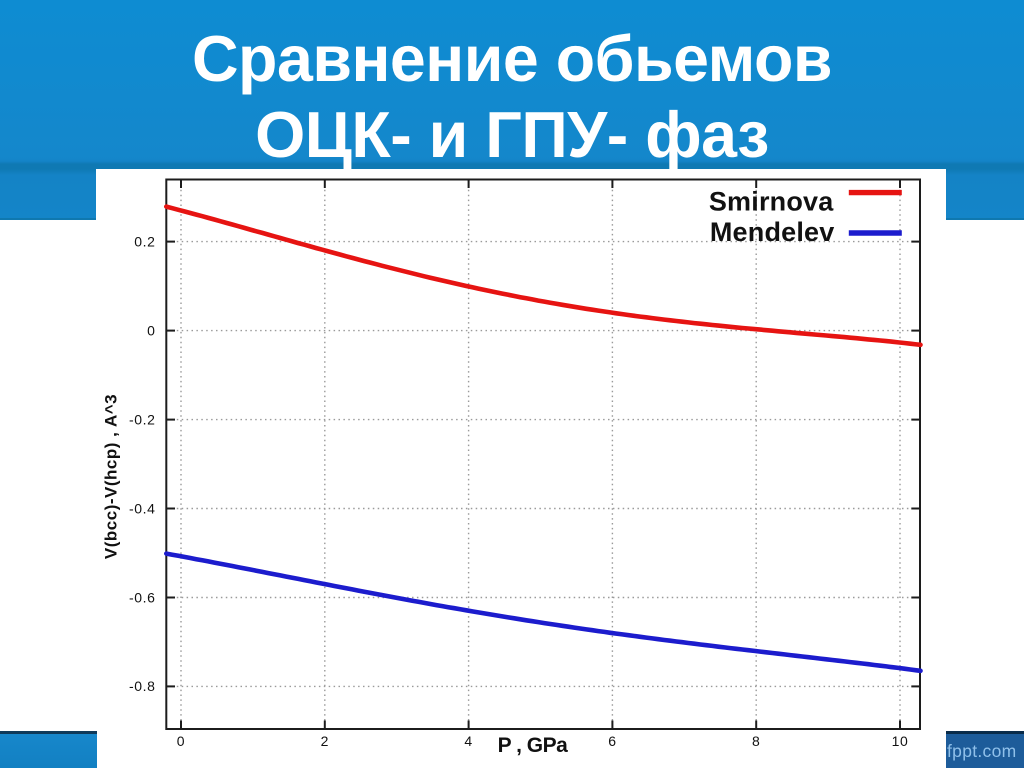  I want to click on svg-text: 2, so click(325, 741).